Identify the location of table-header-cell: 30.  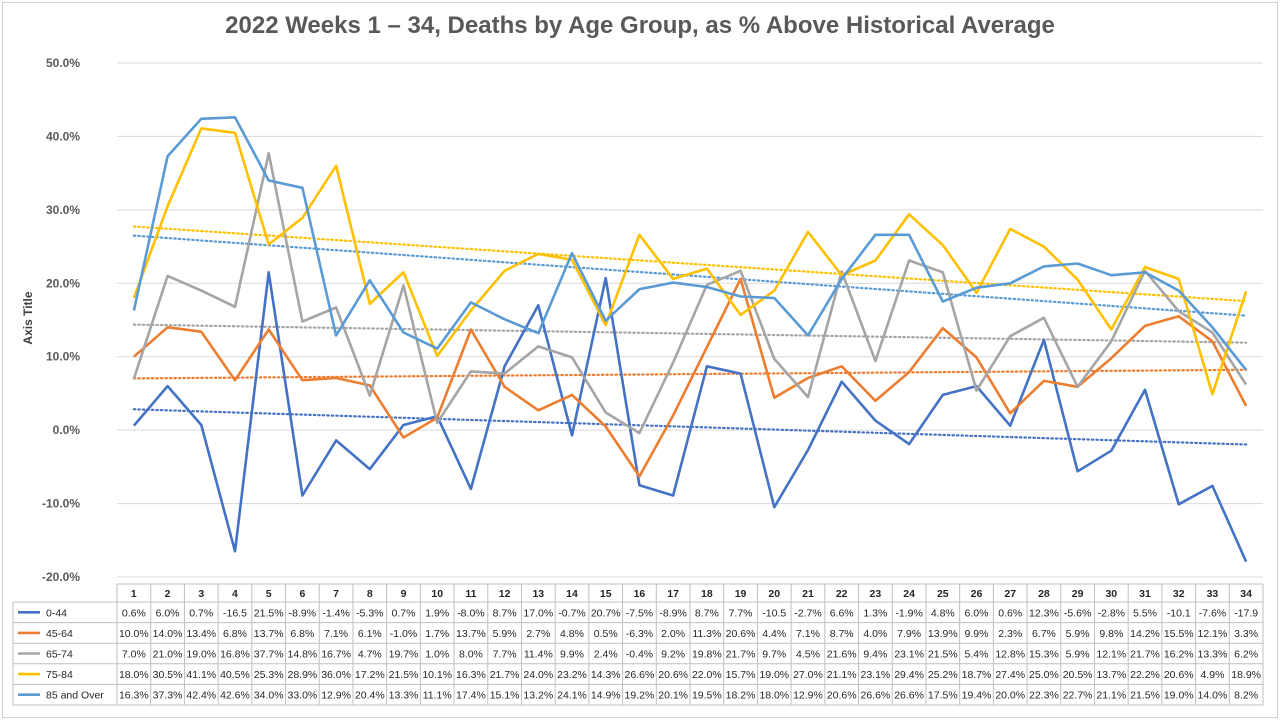
(1111, 594).